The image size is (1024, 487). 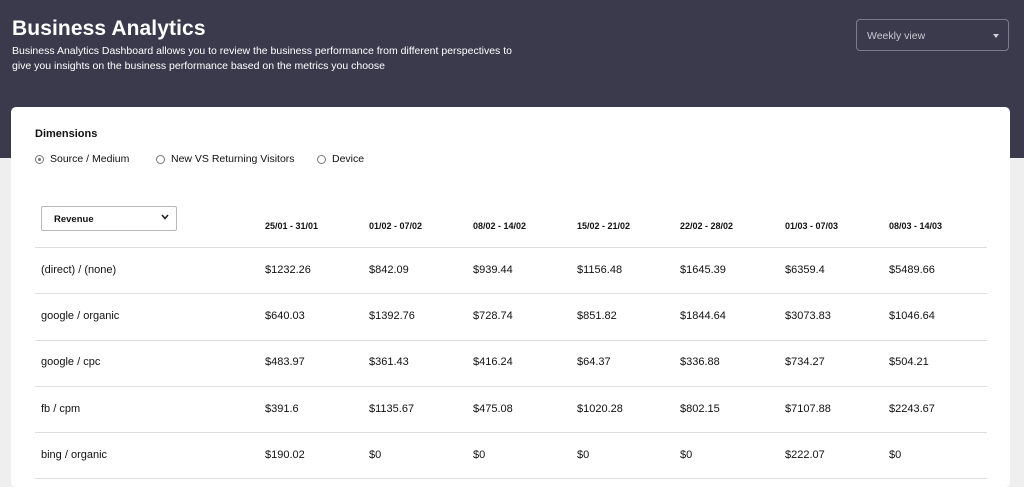 What do you see at coordinates (109, 28) in the screenshot?
I see `page-title: Business Analytics` at bounding box center [109, 28].